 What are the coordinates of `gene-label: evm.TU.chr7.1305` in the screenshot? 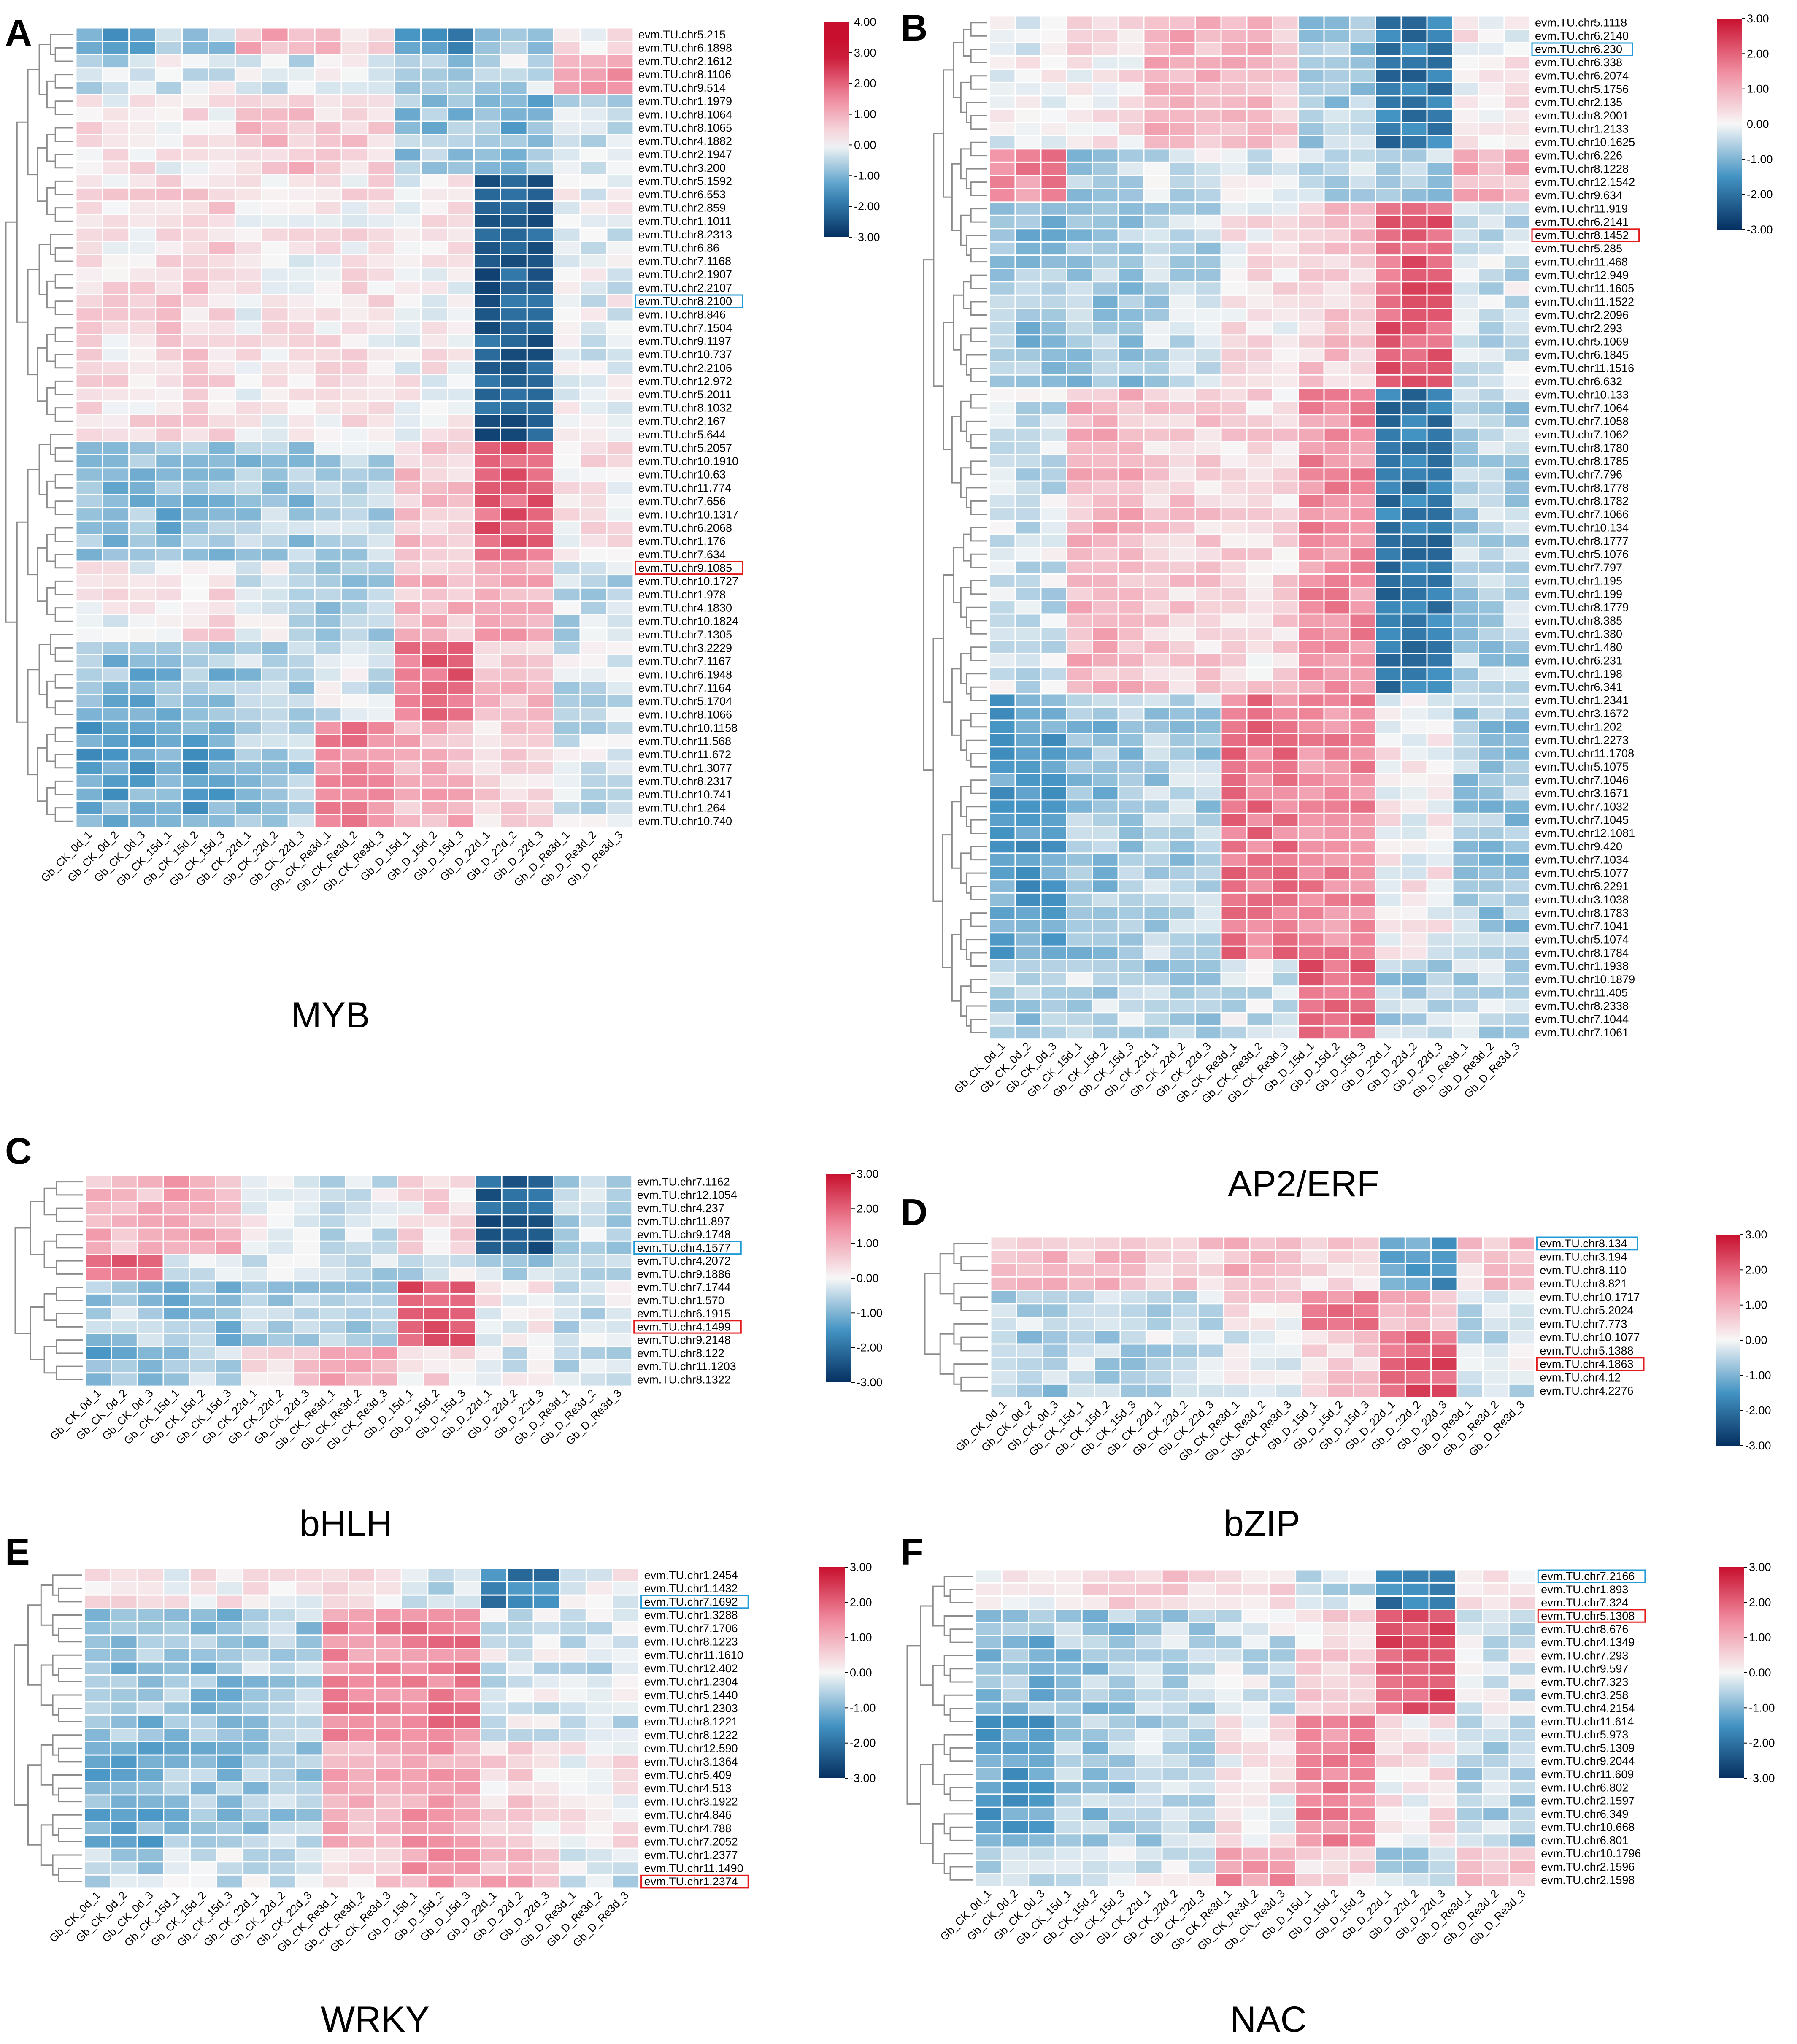 It's located at (685, 635).